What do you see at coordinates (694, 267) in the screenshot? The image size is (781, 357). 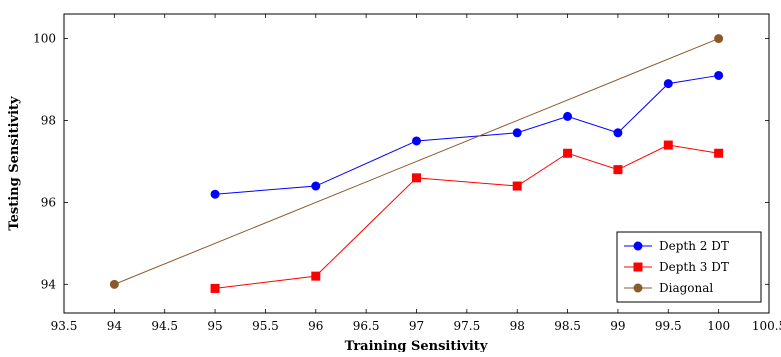 I see `legend-label-depth-3-dt: Depth 3 DT` at bounding box center [694, 267].